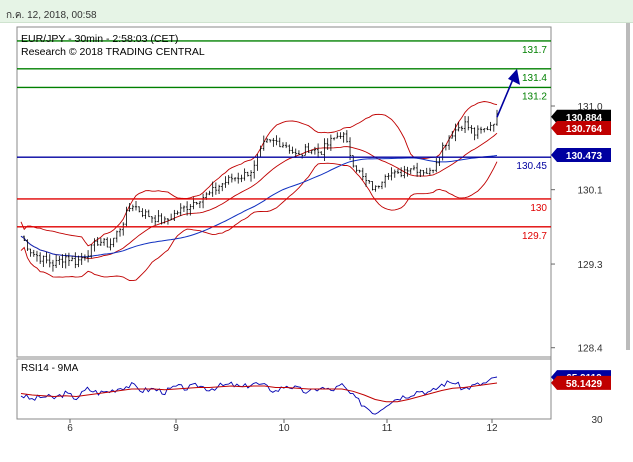  Describe the element at coordinates (284, 428) in the screenshot. I see `x-axis-tick-label: 10` at that location.